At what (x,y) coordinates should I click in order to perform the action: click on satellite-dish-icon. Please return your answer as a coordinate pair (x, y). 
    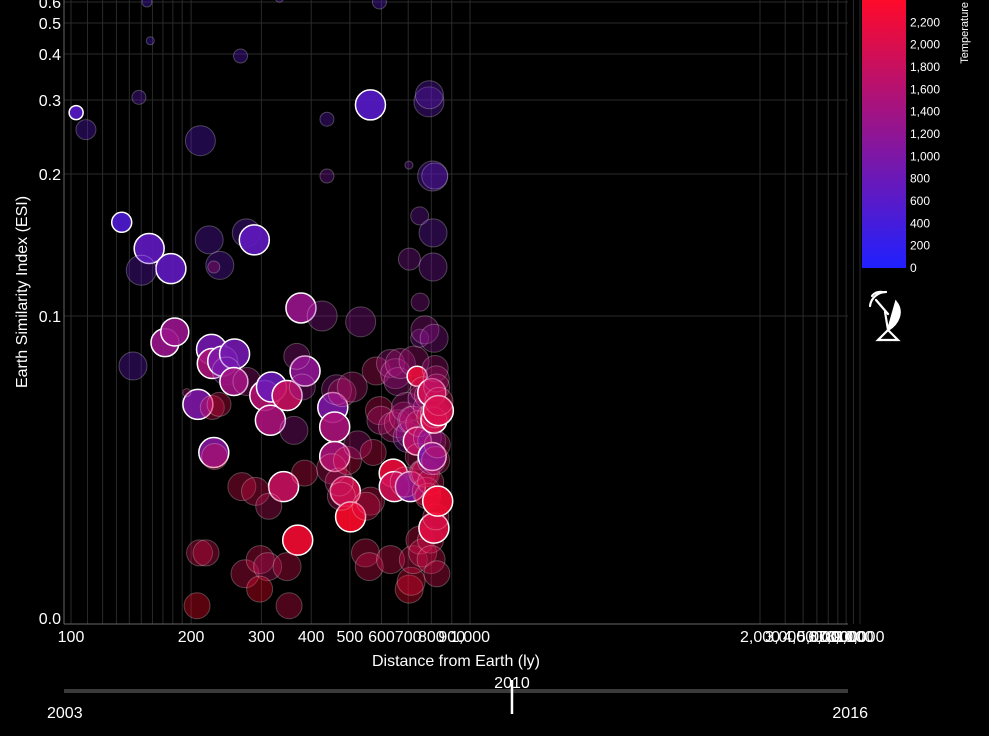
    Looking at the image, I should click on (884, 316).